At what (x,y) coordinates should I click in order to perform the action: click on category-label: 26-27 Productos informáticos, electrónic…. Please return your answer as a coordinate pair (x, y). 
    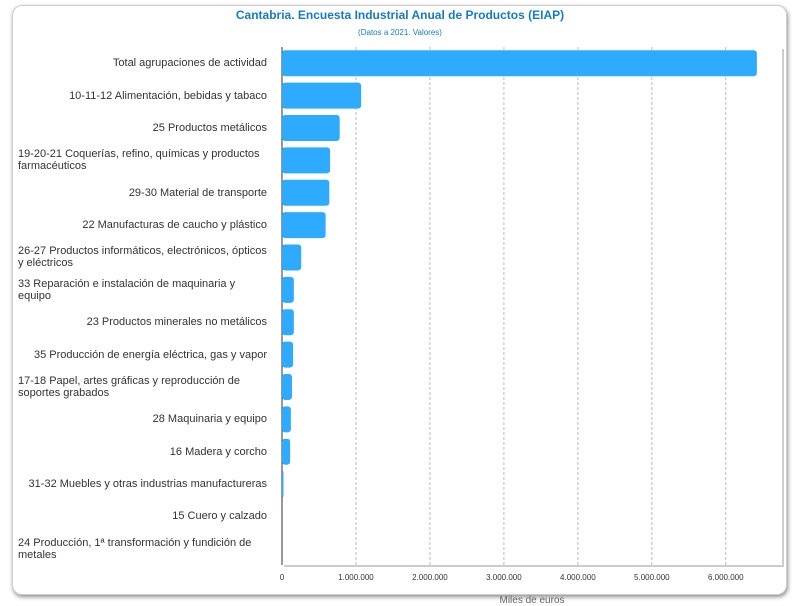
    Looking at the image, I should click on (142, 257).